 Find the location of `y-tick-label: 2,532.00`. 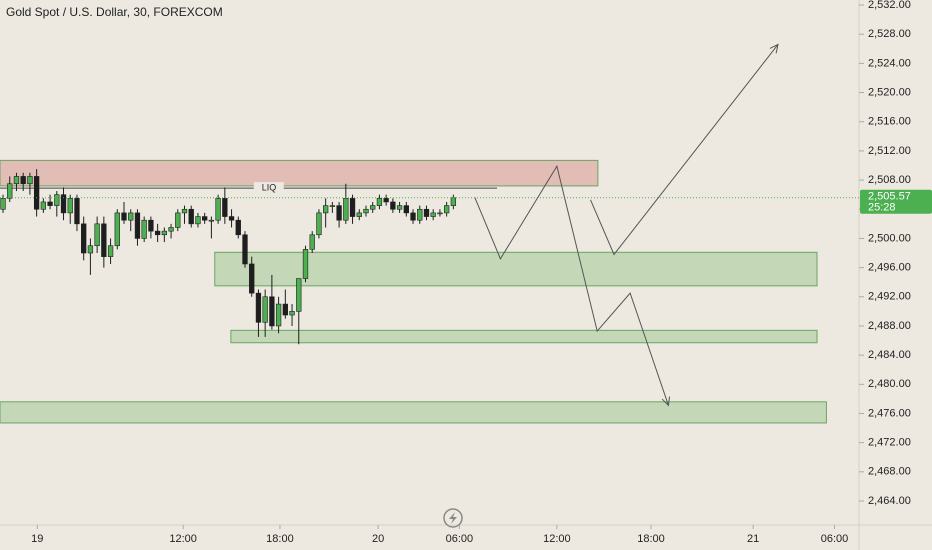

y-tick-label: 2,532.00 is located at coordinates (889, 5).